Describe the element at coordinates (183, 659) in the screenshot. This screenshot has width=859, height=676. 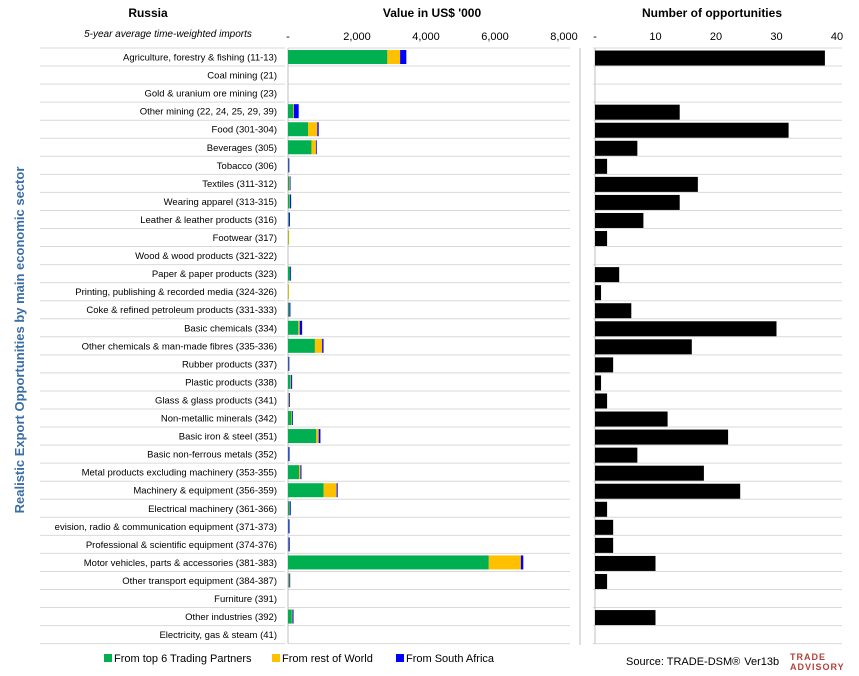
I see `legend-label-top6: From top 6 Trading Partners` at that location.